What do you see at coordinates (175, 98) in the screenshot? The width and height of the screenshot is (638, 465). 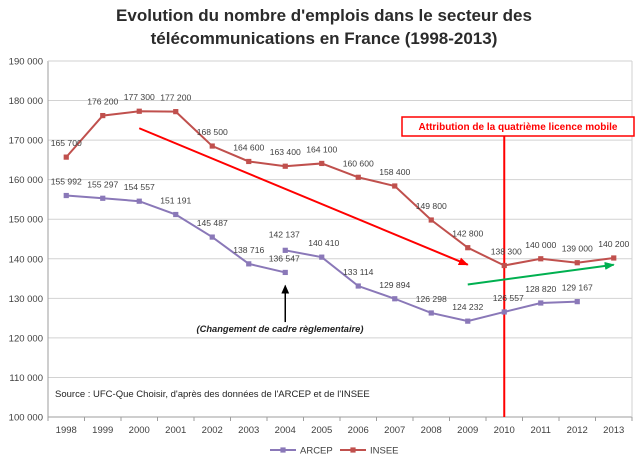 I see `data-label-insee: 177 200` at bounding box center [175, 98].